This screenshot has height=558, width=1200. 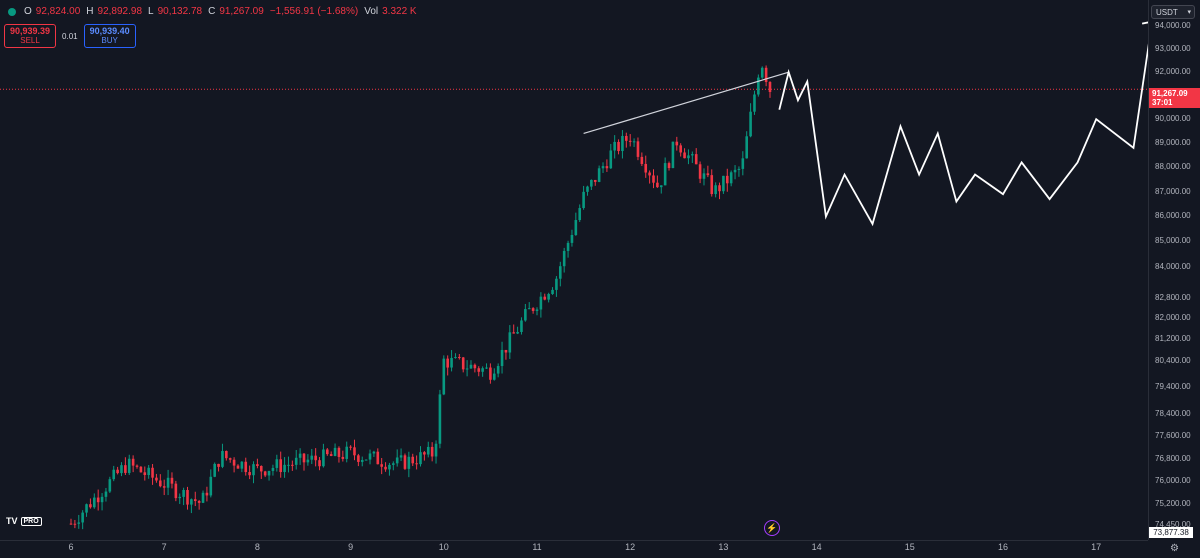 I want to click on price-tick-label: 74,450.00, so click(x=1173, y=525).